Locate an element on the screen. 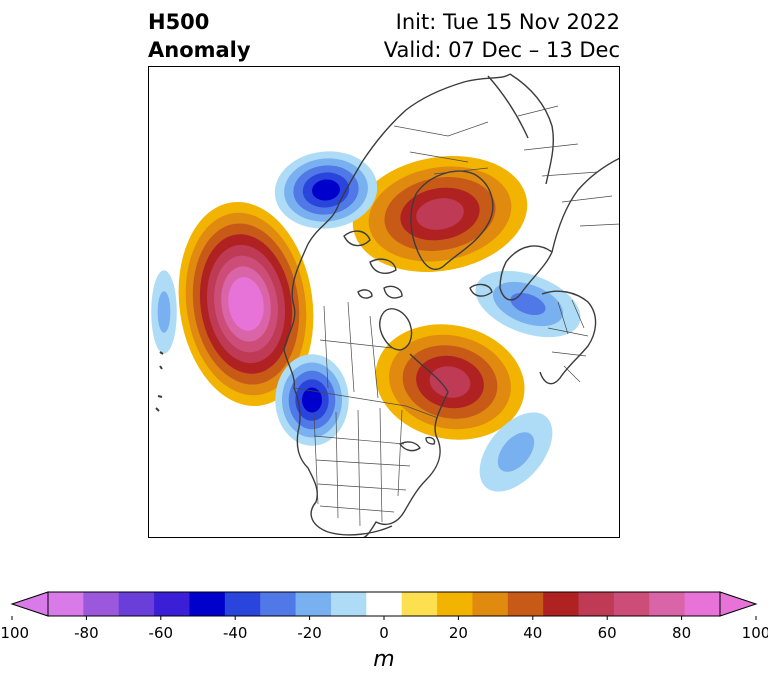 The height and width of the screenshot is (684, 768). anomaly-north-pacific-trough is located at coordinates (164, 312).